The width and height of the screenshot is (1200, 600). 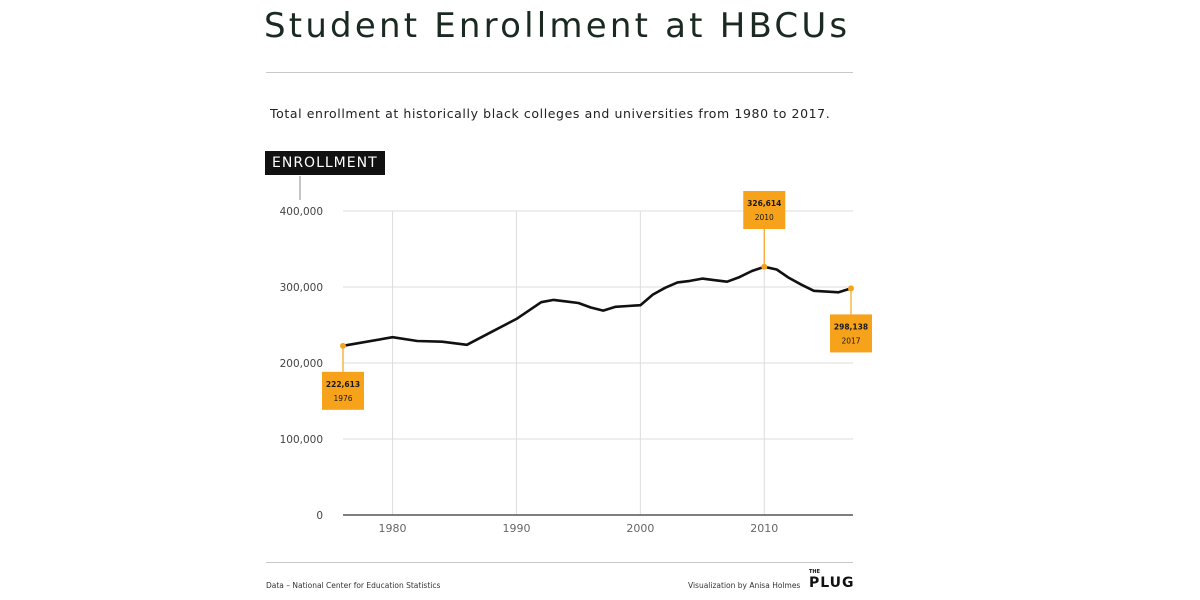 What do you see at coordinates (764, 217) in the screenshot?
I see `annotation-year-label: 2010` at bounding box center [764, 217].